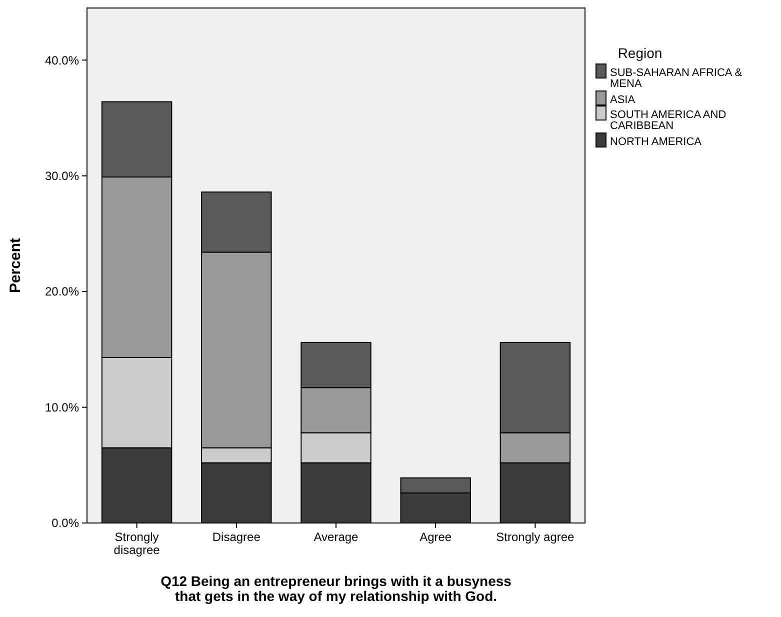 The image size is (781, 617). What do you see at coordinates (62, 407) in the screenshot?
I see `y-tick-label: 10.0%` at bounding box center [62, 407].